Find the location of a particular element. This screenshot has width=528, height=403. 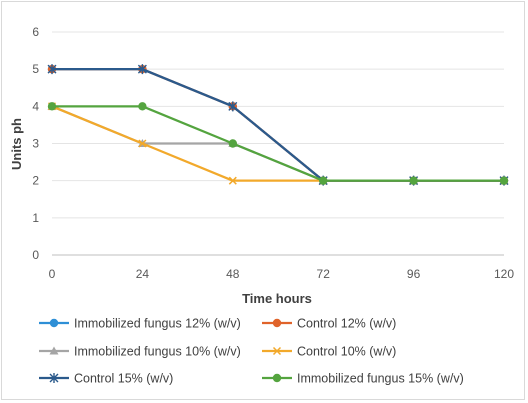

legend-item: Control 10% (w/v) is located at coordinates (329, 352).